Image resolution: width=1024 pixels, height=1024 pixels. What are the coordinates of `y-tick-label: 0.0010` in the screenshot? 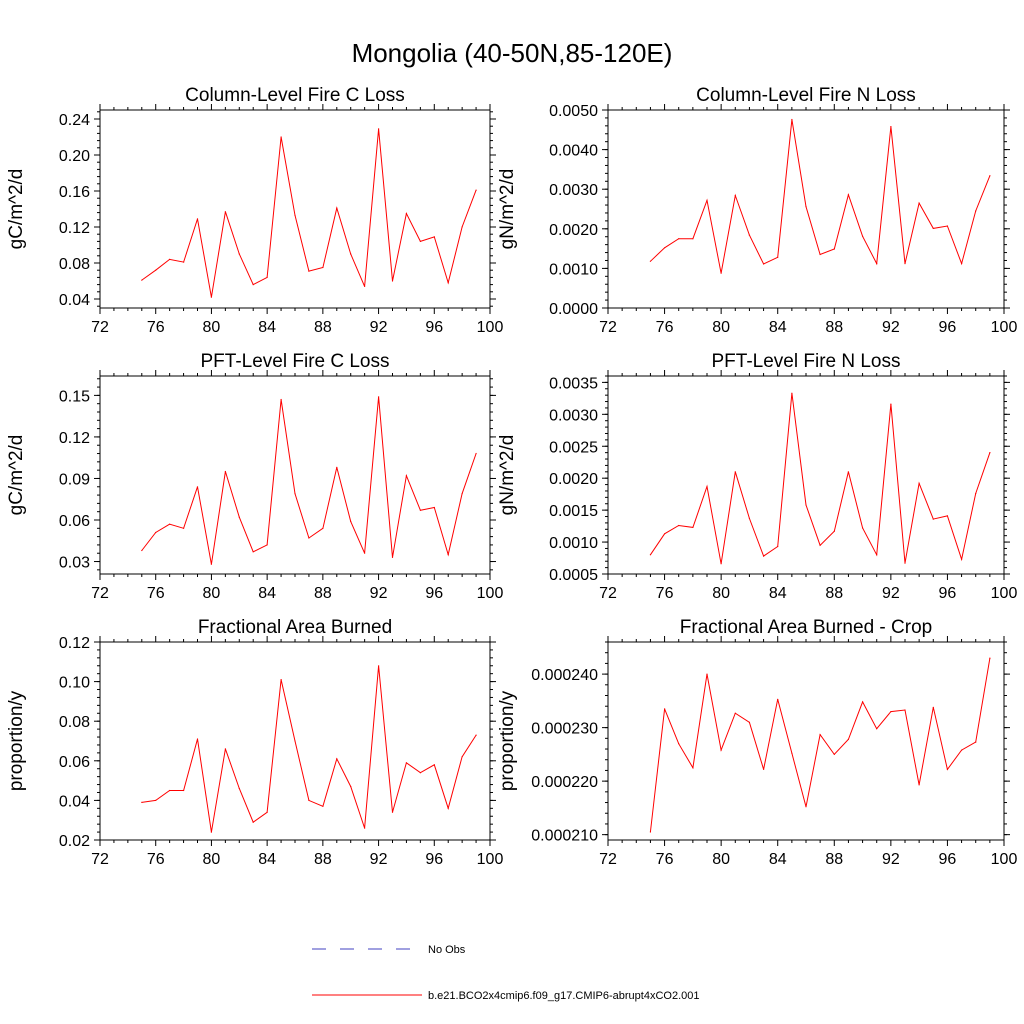 It's located at (573, 269).